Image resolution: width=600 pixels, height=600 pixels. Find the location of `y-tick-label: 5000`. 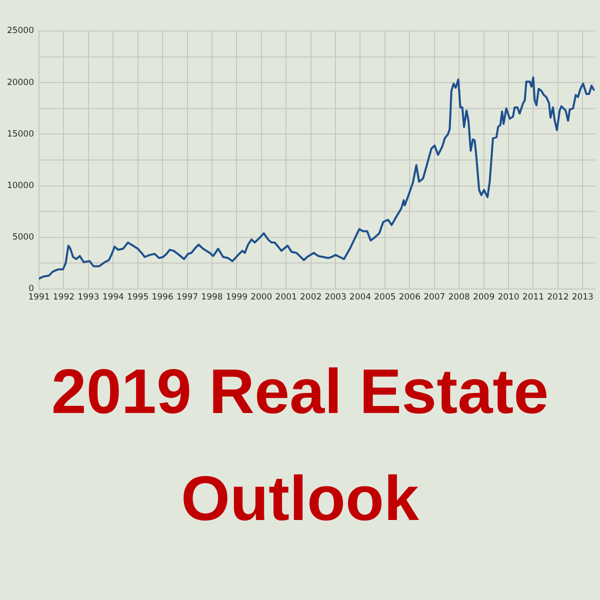

y-tick-label: 5000 is located at coordinates (23, 237).